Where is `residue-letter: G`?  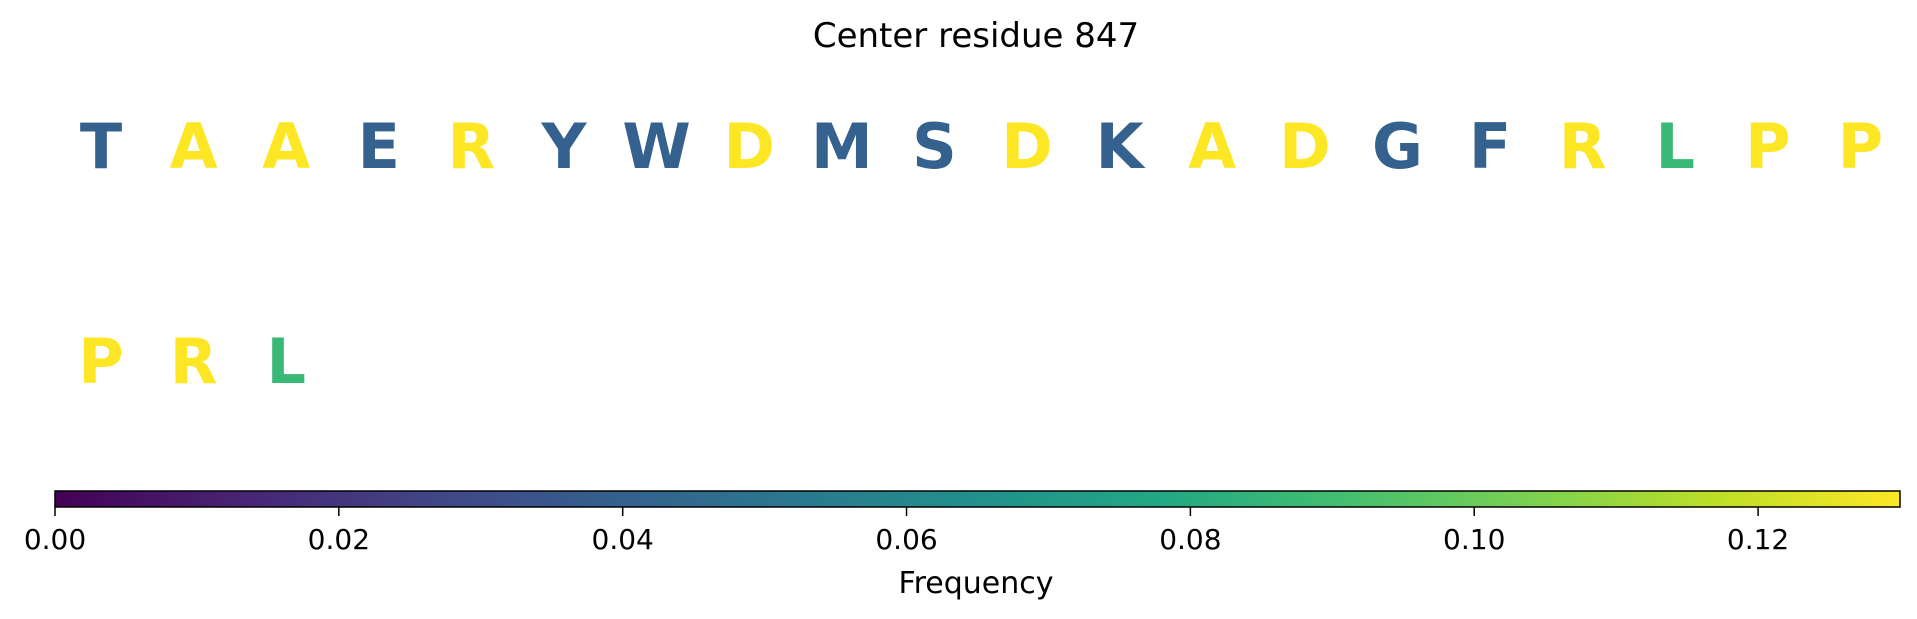
residue-letter: G is located at coordinates (1397, 146).